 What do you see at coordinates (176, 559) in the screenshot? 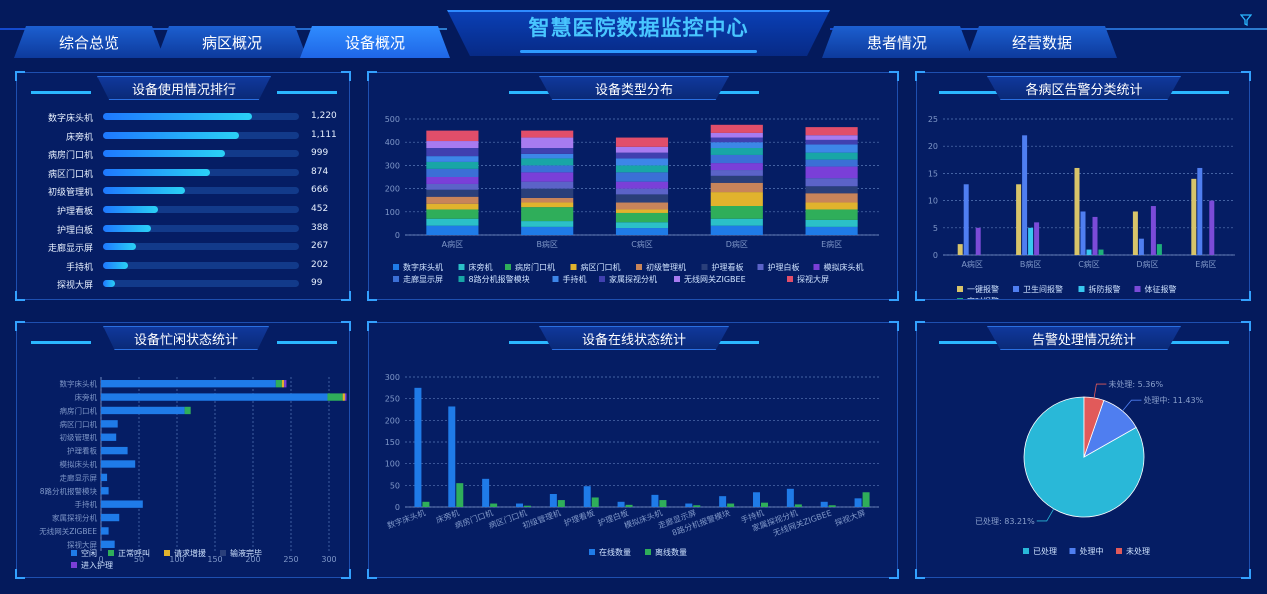
I see `x-tick-label: 100` at bounding box center [176, 559].